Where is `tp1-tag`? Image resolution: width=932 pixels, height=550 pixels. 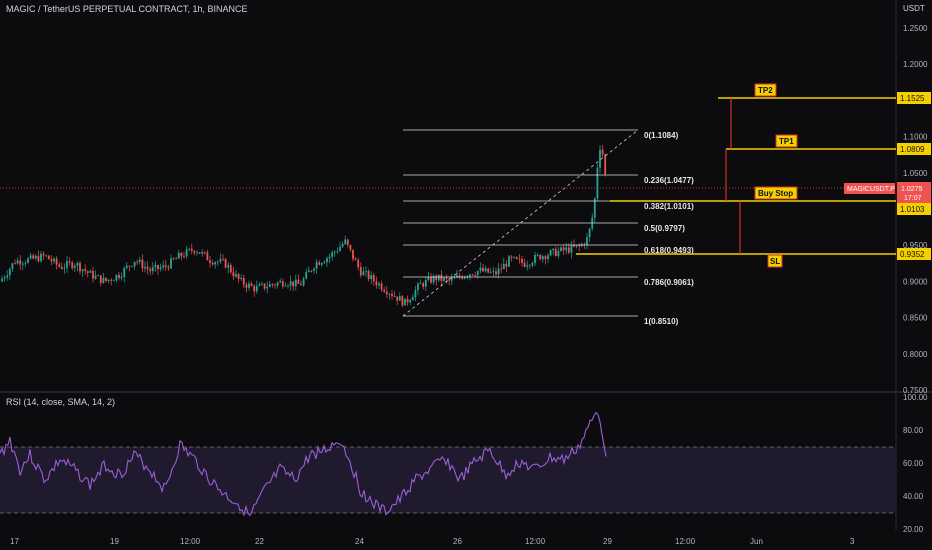
tp1-tag is located at coordinates (786, 141).